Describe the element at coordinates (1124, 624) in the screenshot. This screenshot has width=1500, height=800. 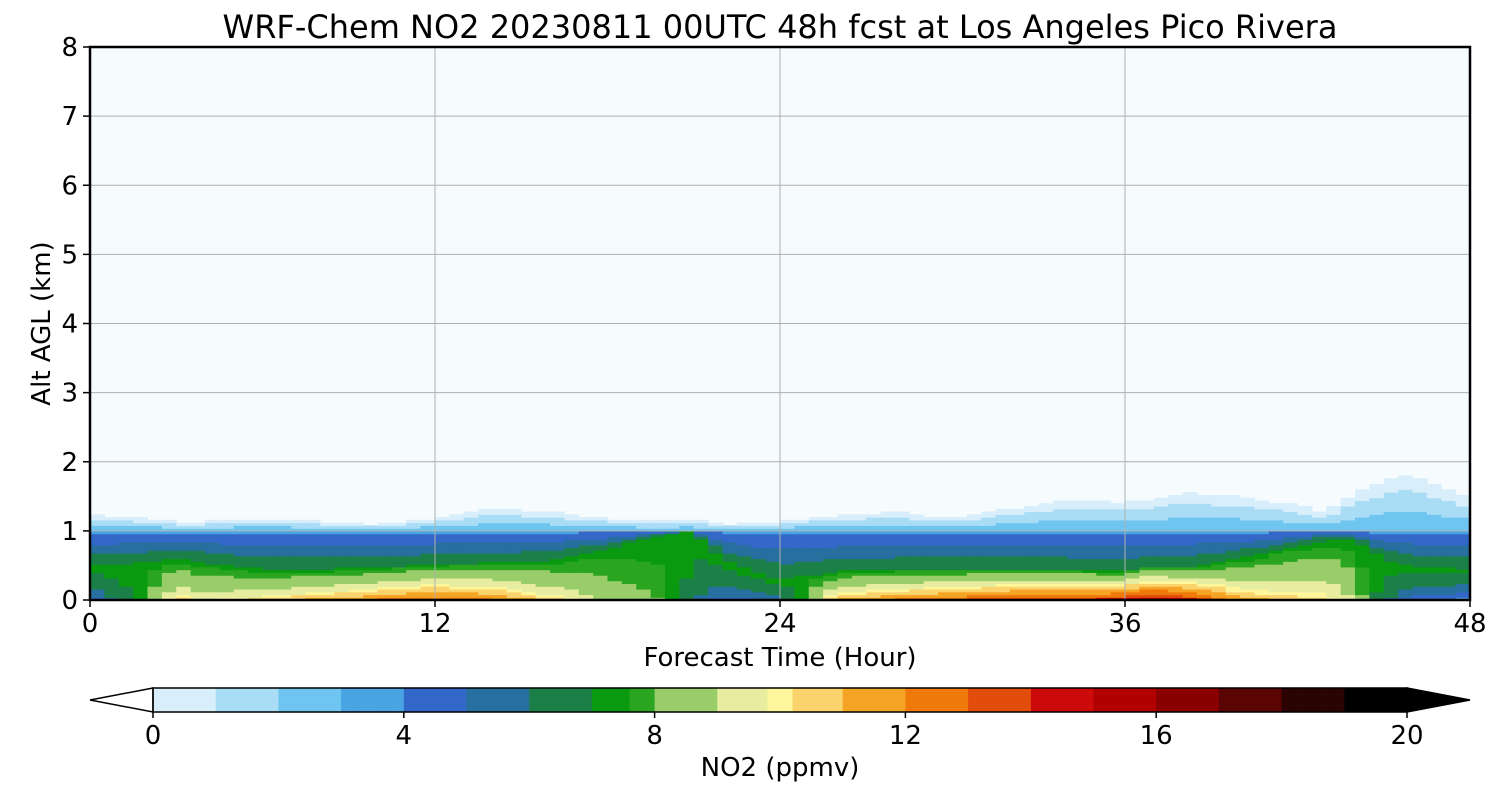
I see `x-tick-label: 36` at that location.